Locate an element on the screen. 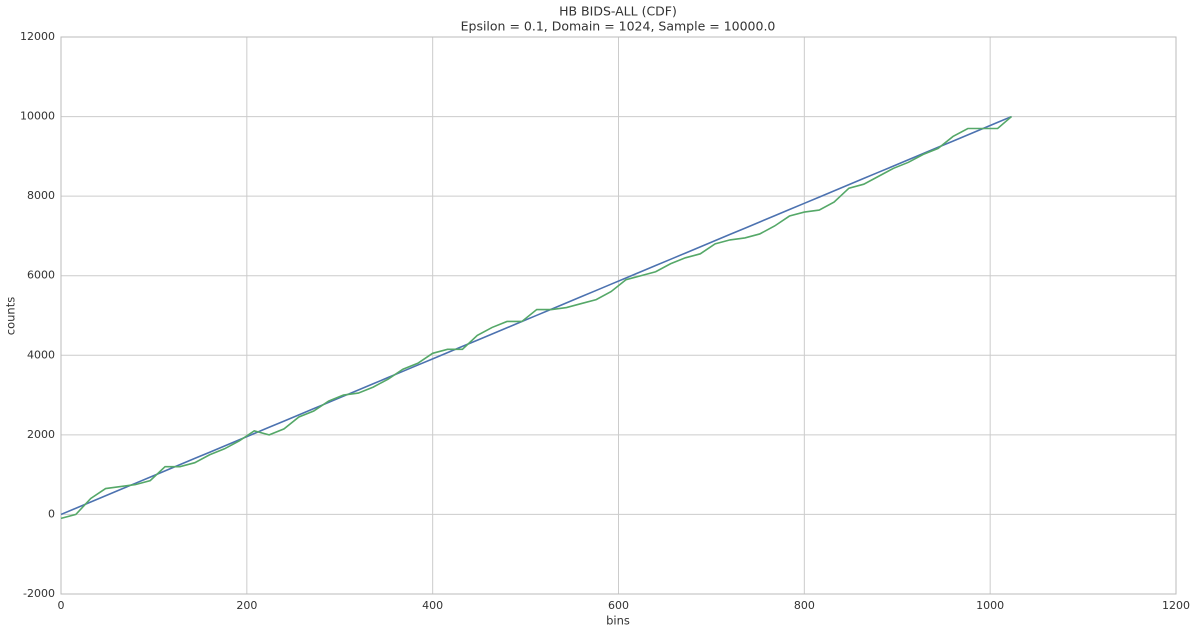  y-tick-label: 10000 is located at coordinates (37, 116).